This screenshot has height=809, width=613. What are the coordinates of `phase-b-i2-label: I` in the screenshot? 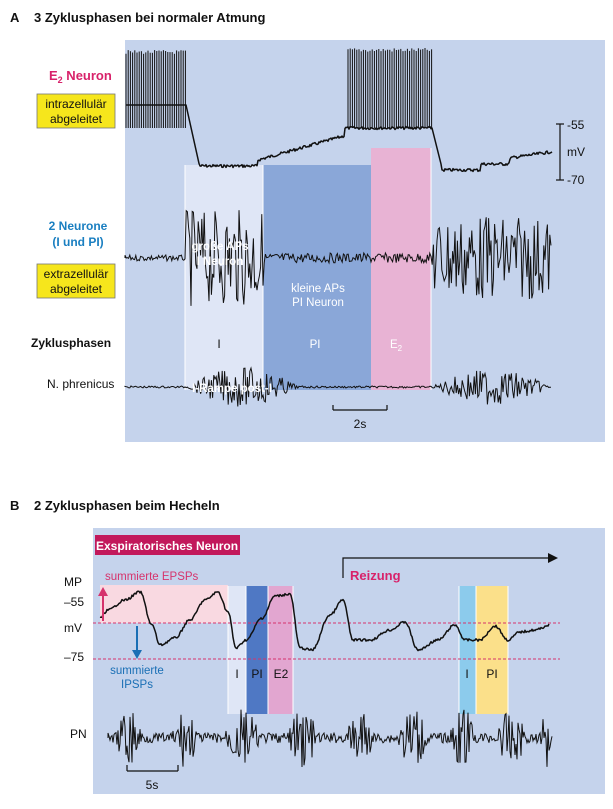 It's located at (466, 674).